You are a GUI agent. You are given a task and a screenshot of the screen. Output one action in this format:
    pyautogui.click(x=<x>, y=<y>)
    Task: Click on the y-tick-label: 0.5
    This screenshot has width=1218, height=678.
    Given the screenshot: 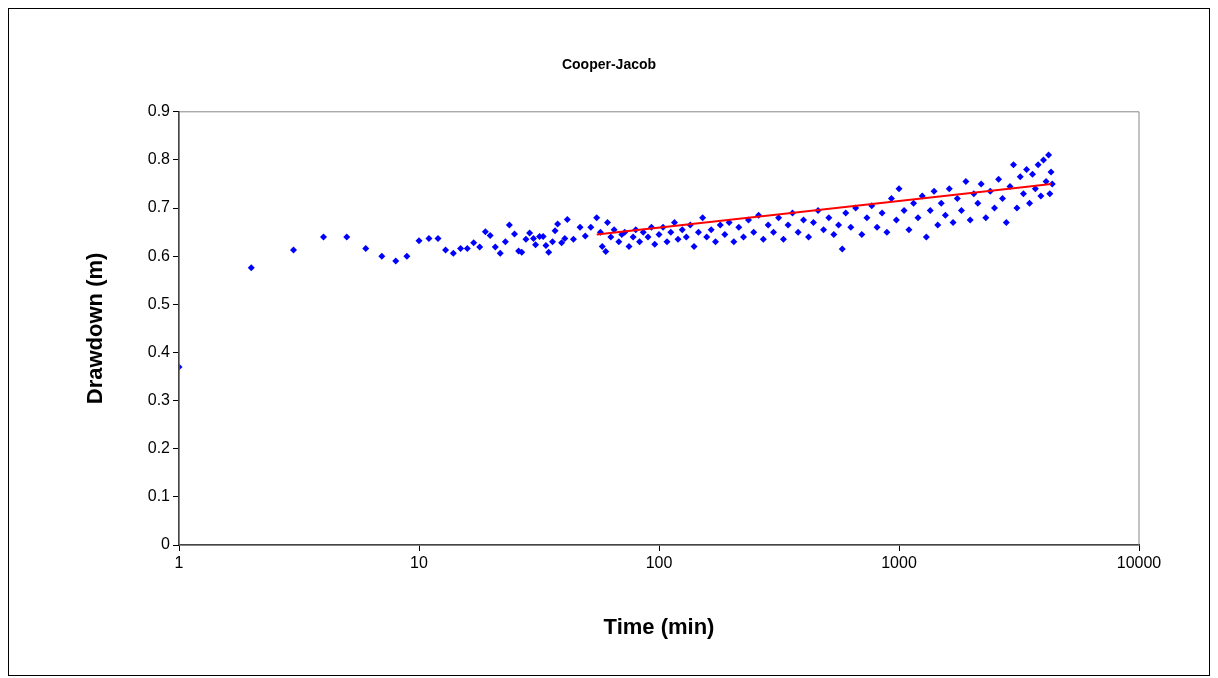 What is the action you would take?
    pyautogui.click(x=159, y=303)
    